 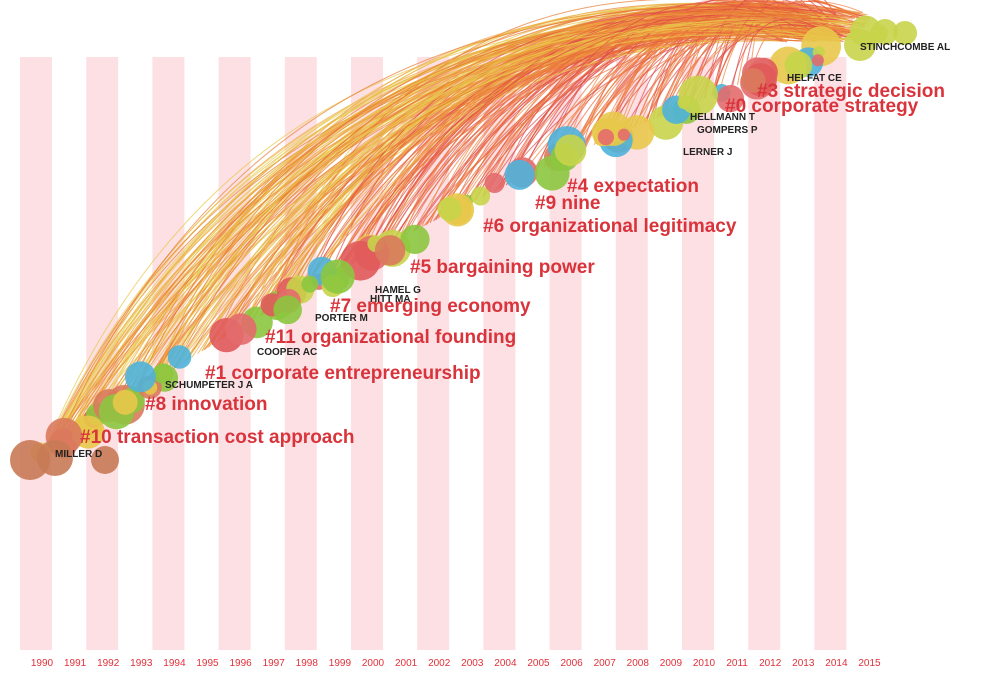 I want to click on year-label: 2003, so click(x=472, y=663).